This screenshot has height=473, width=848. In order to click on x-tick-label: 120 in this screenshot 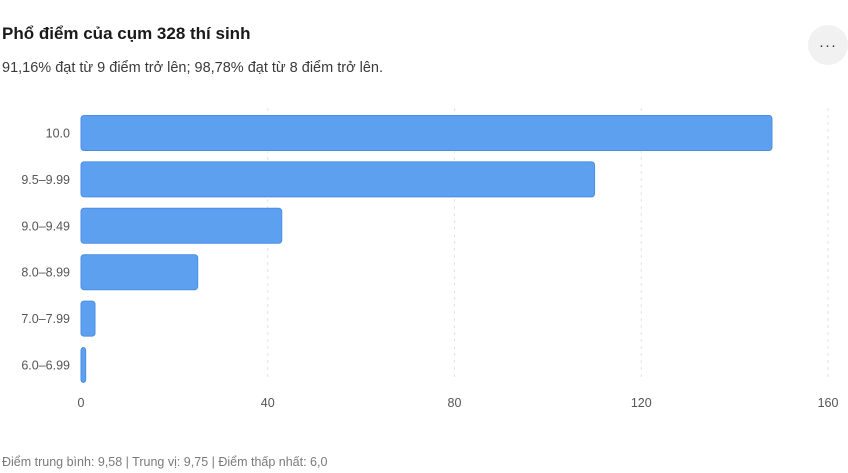, I will do `click(641, 403)`.